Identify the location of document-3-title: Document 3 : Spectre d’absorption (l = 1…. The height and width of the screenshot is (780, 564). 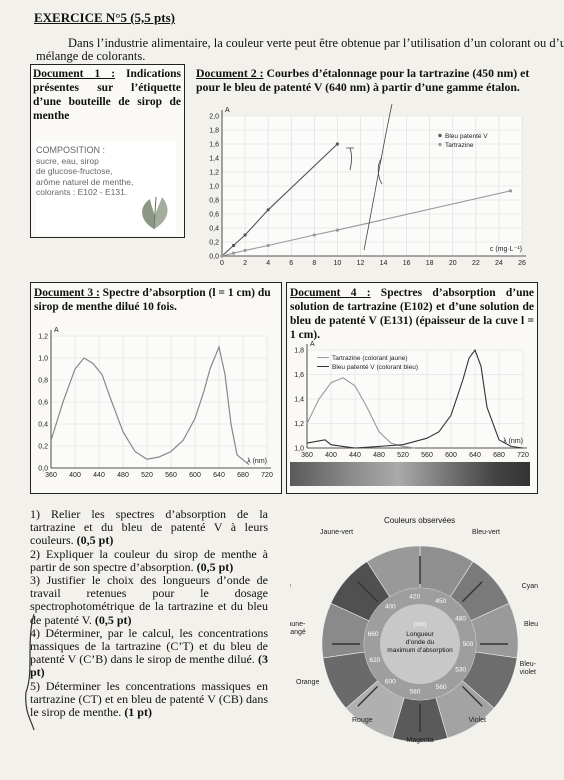
(156, 300).